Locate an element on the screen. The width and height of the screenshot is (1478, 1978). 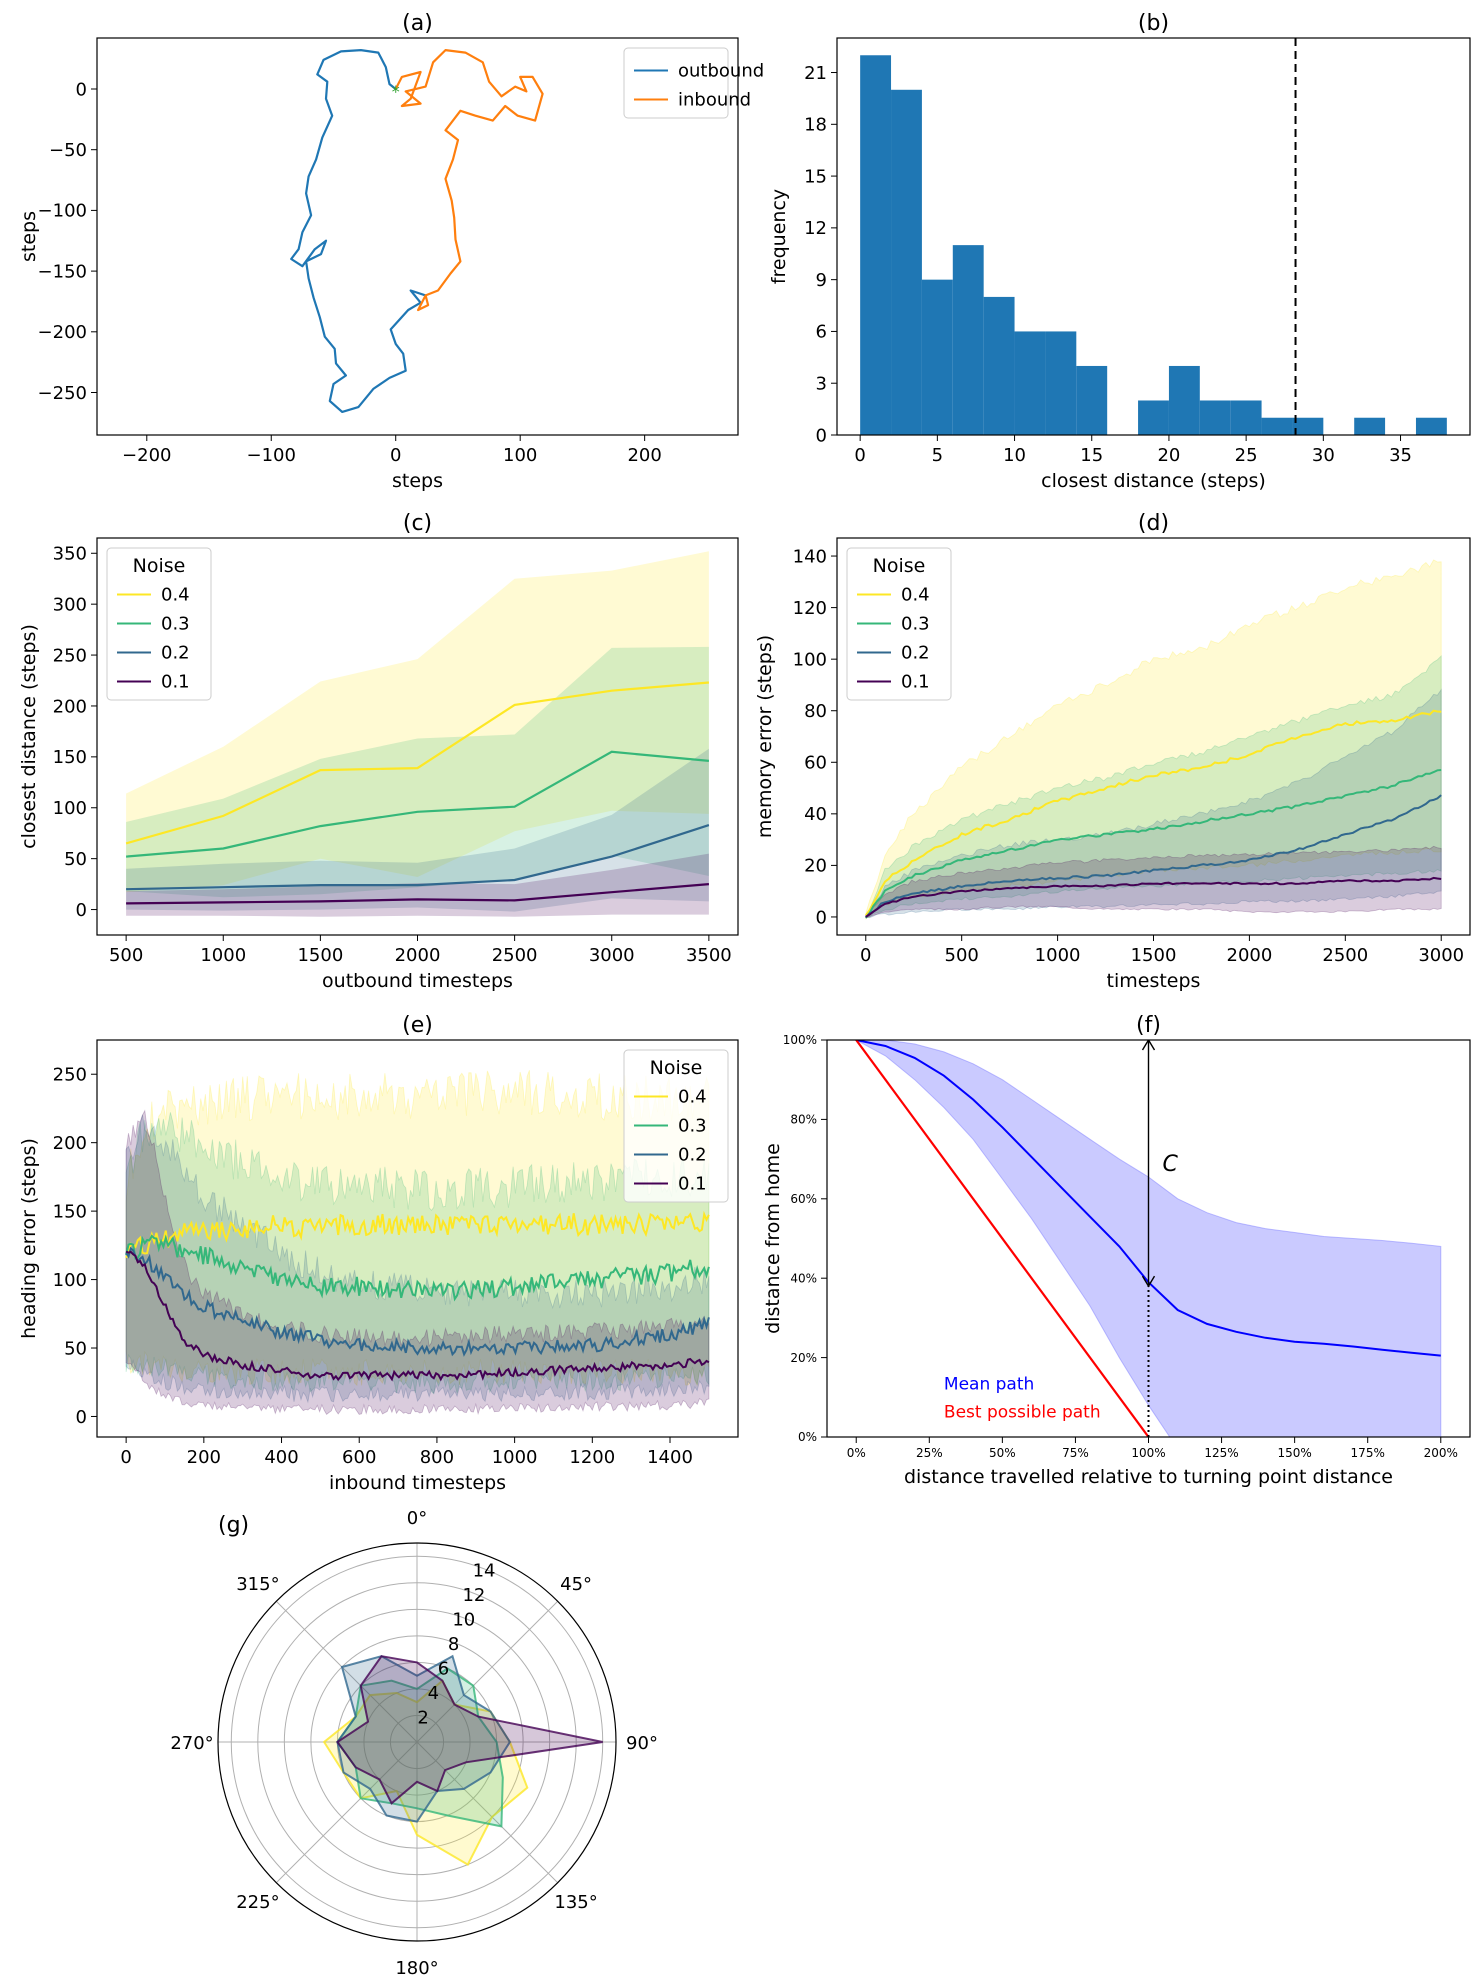
y-tick-label: −100 is located at coordinates (62, 211).